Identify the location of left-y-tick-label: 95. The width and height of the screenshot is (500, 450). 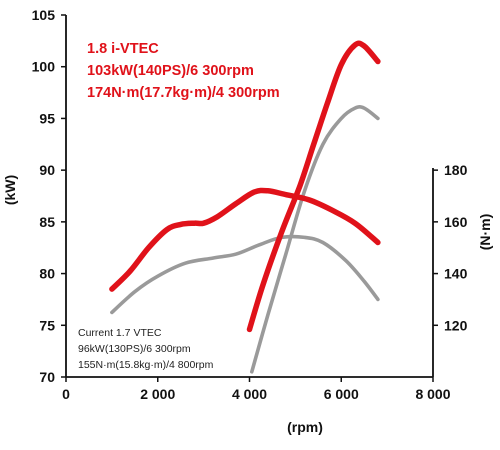
(47, 118).